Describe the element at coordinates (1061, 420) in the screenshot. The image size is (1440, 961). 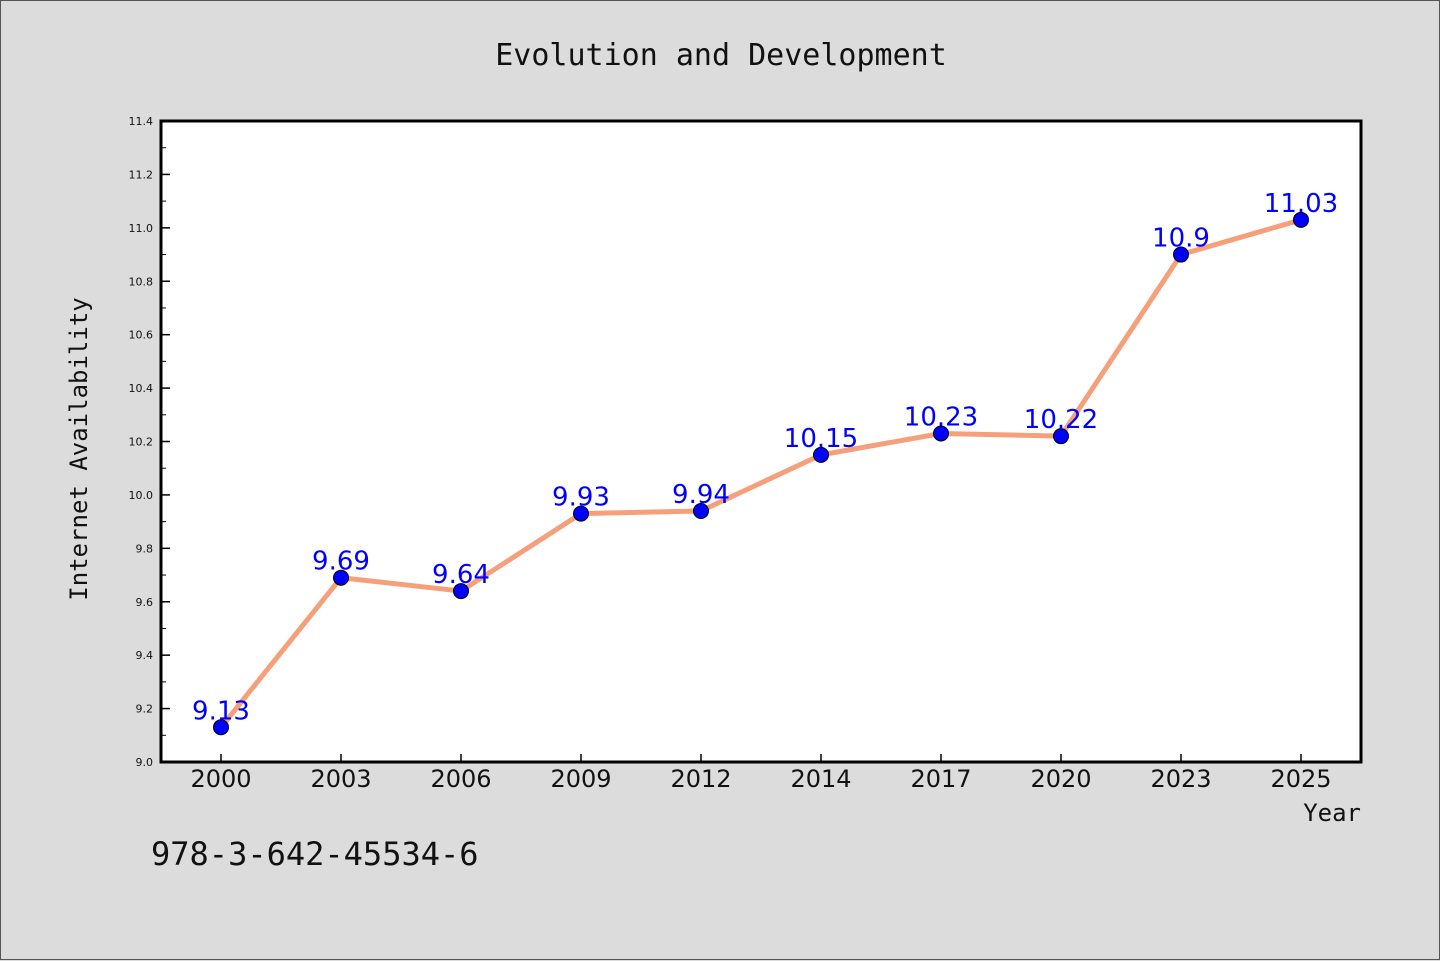
I see `data-label: 10.22` at that location.